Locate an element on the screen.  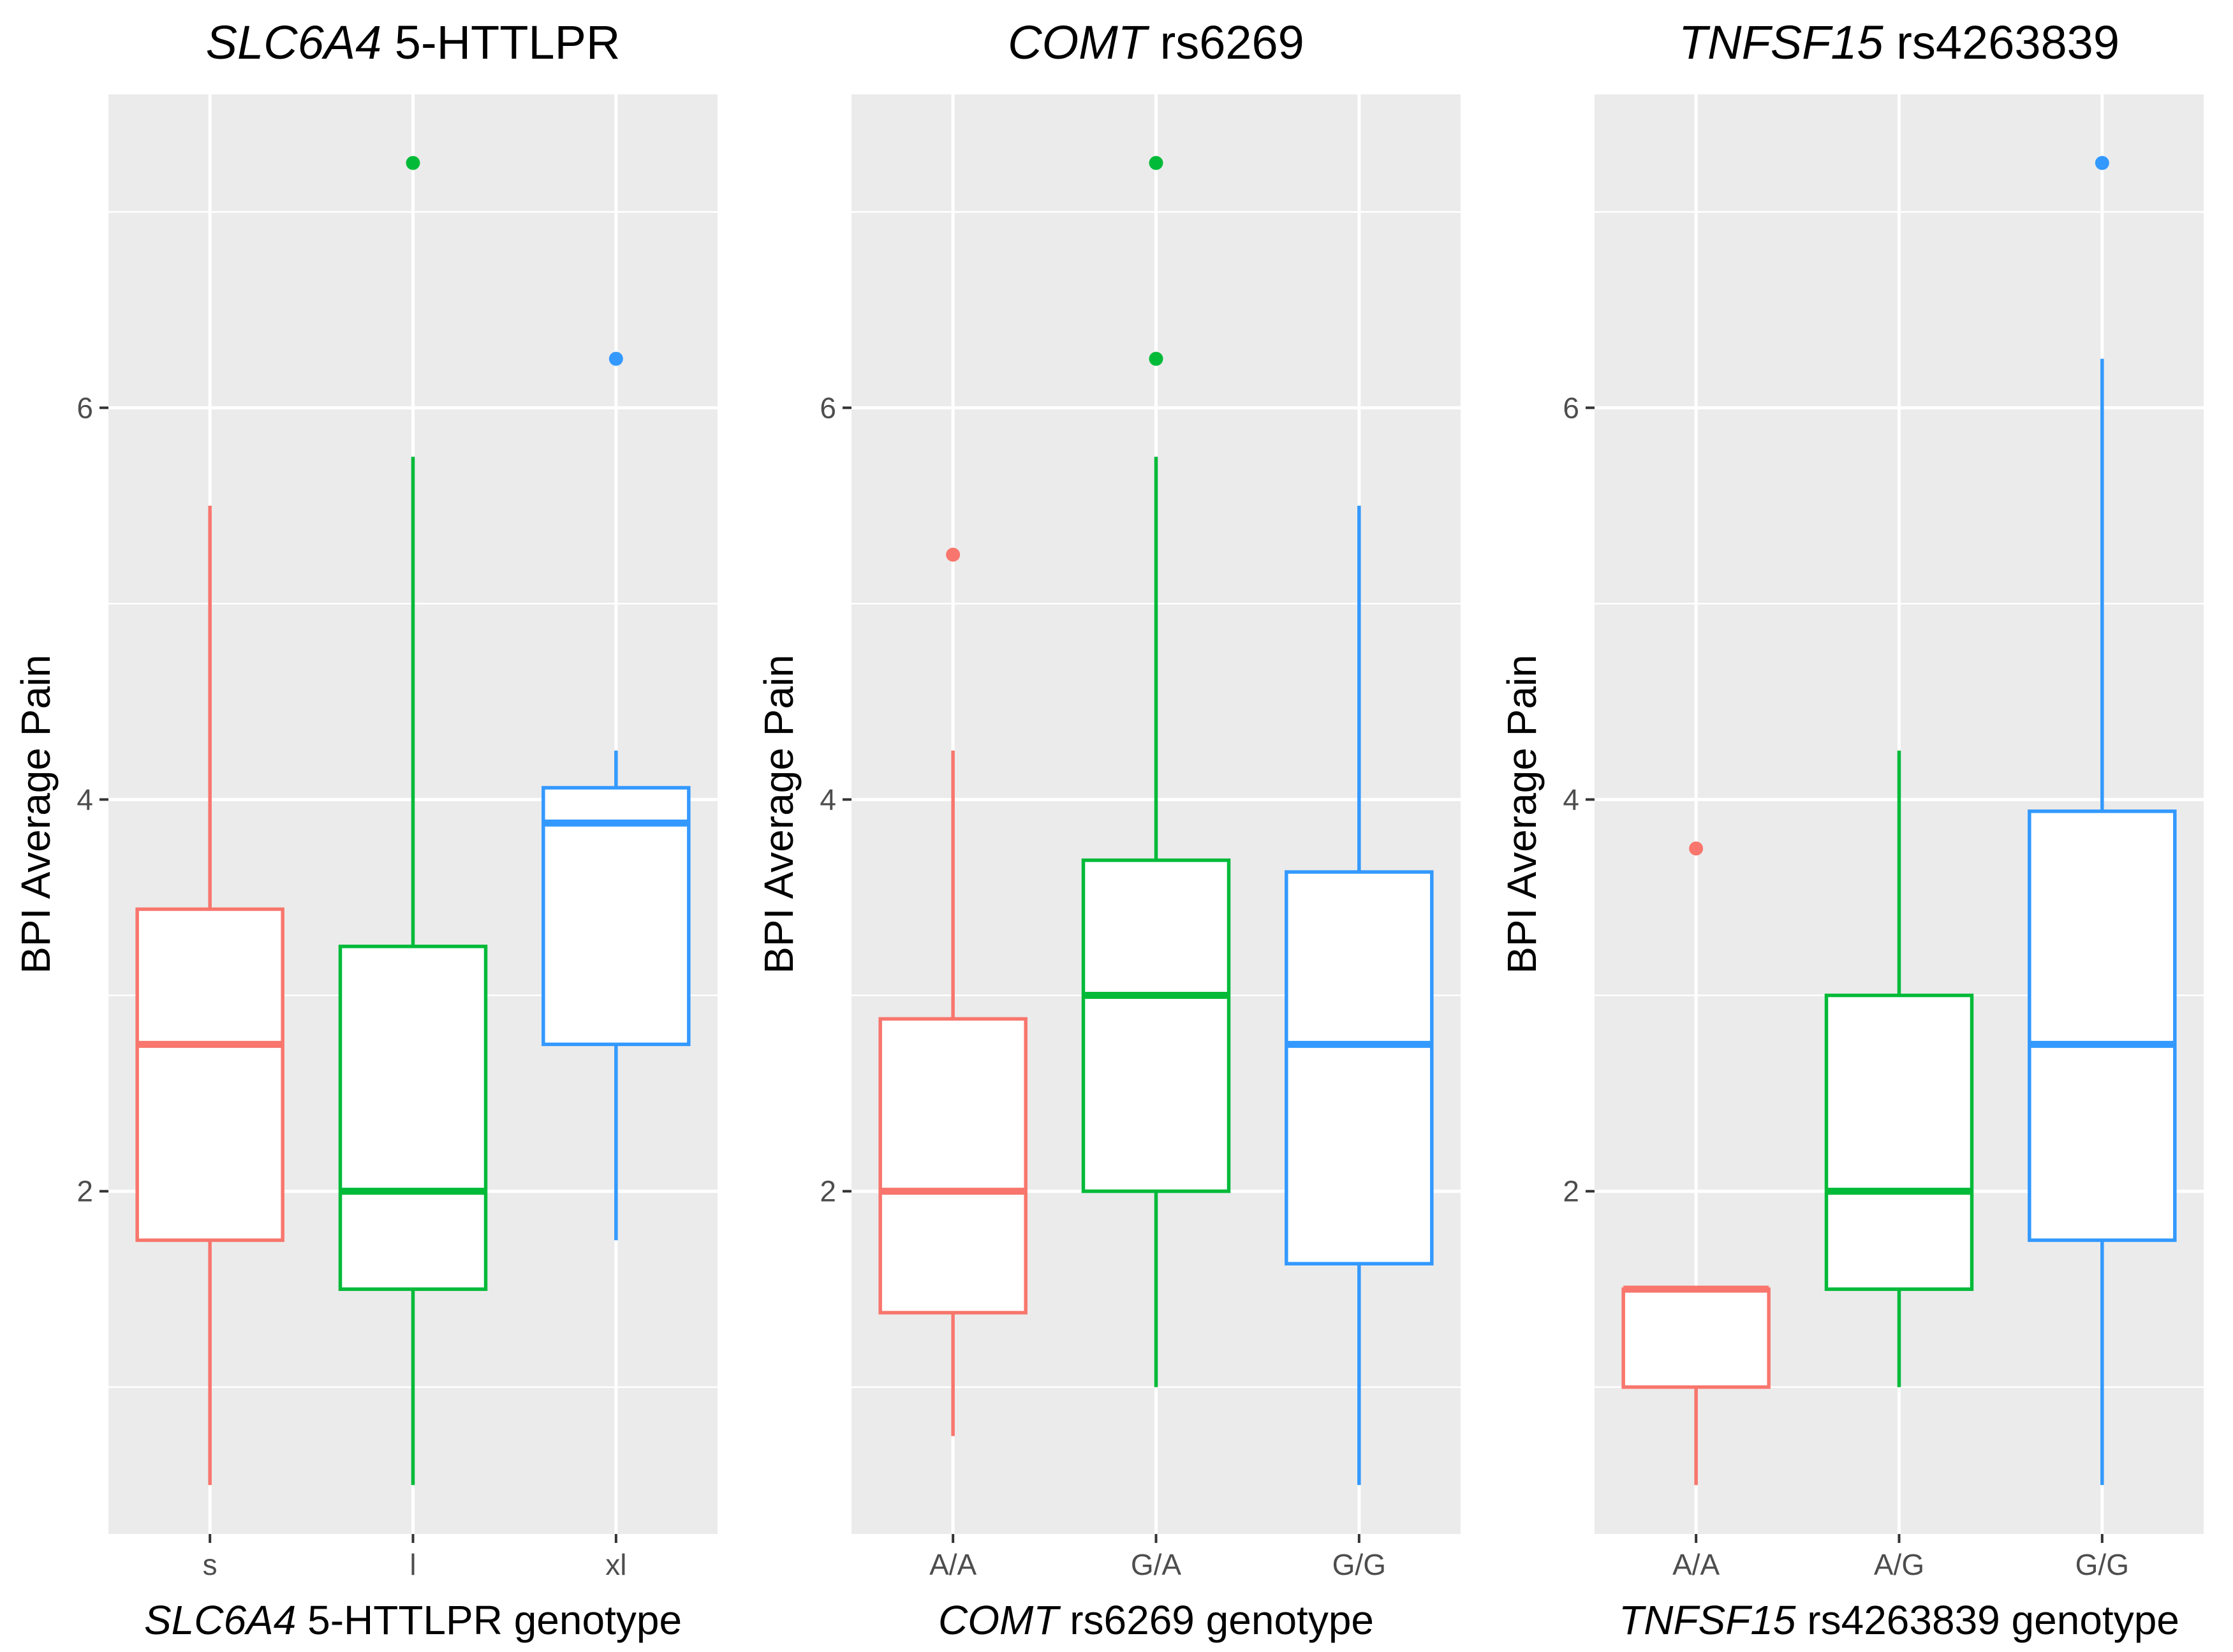
x-axis-label-gene: TNFSF15 is located at coordinates (1707, 1620).